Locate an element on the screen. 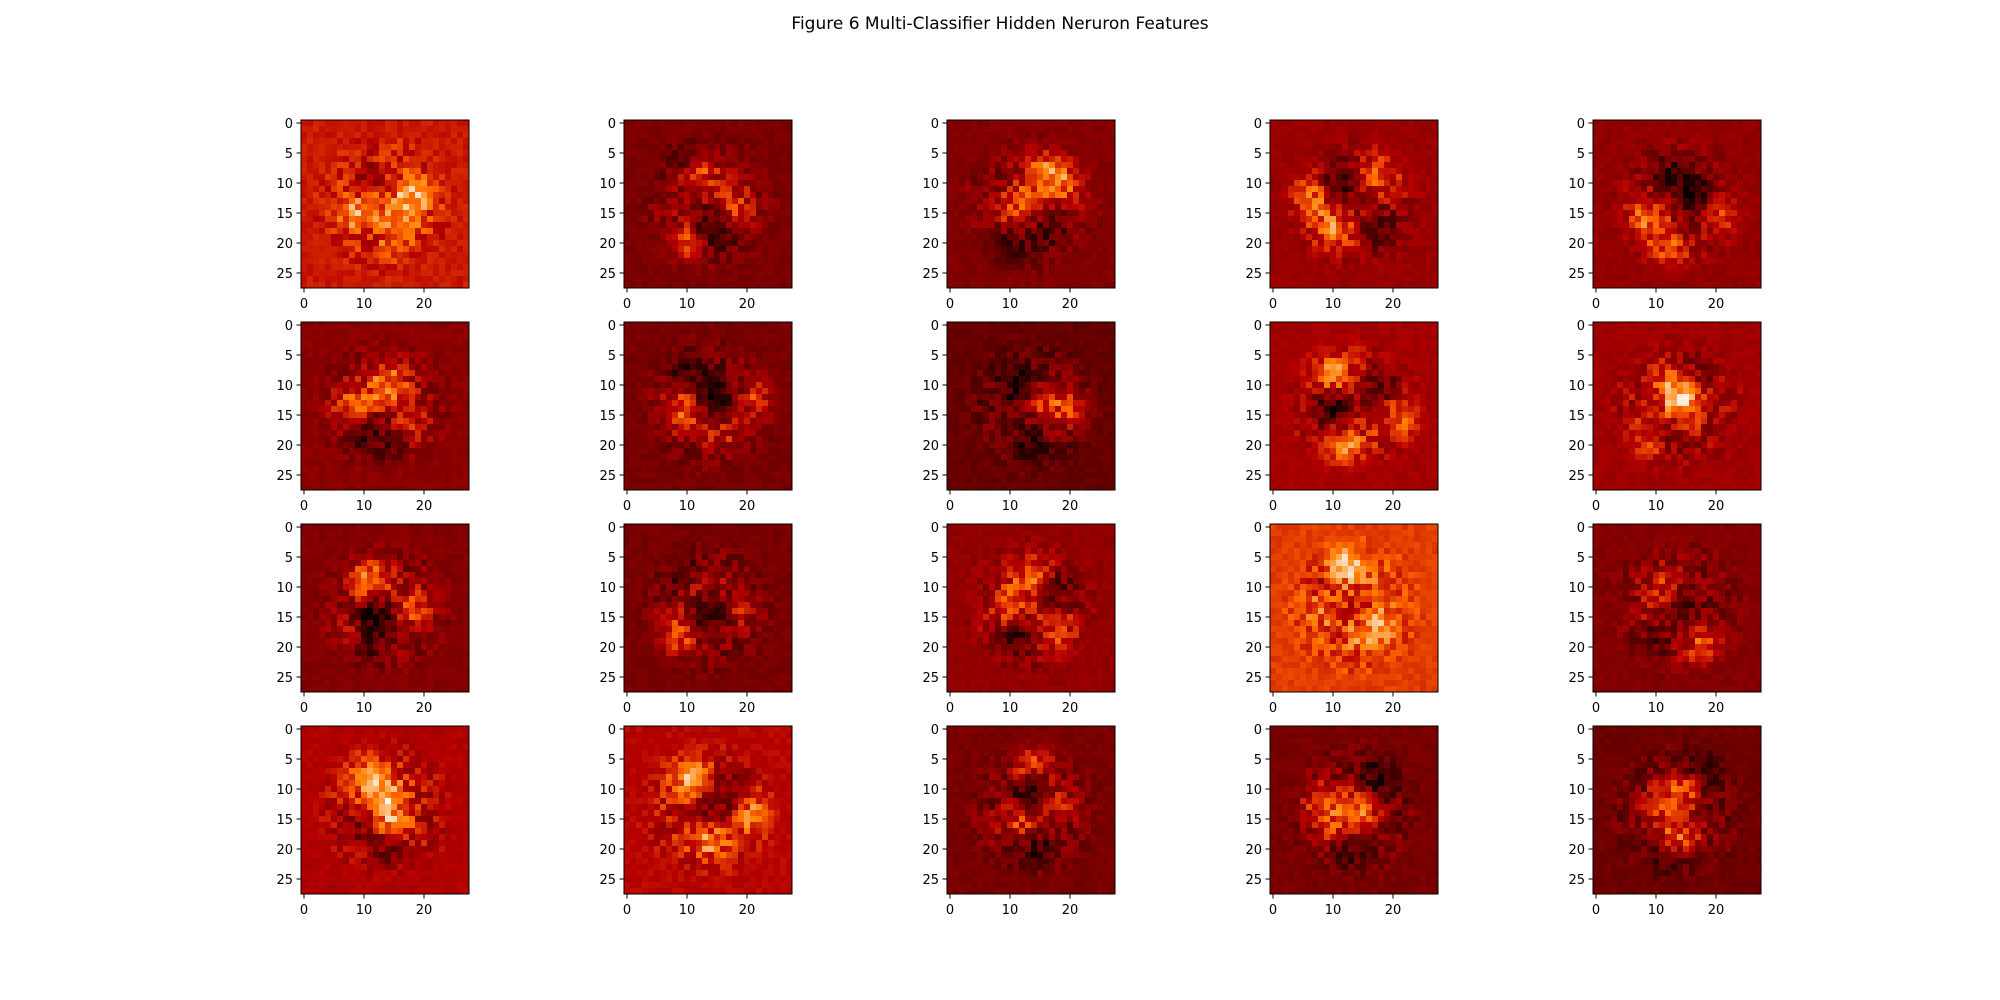  panel-16: 0 5 10 15 20 25 0 10 20 is located at coordinates (373, 820).